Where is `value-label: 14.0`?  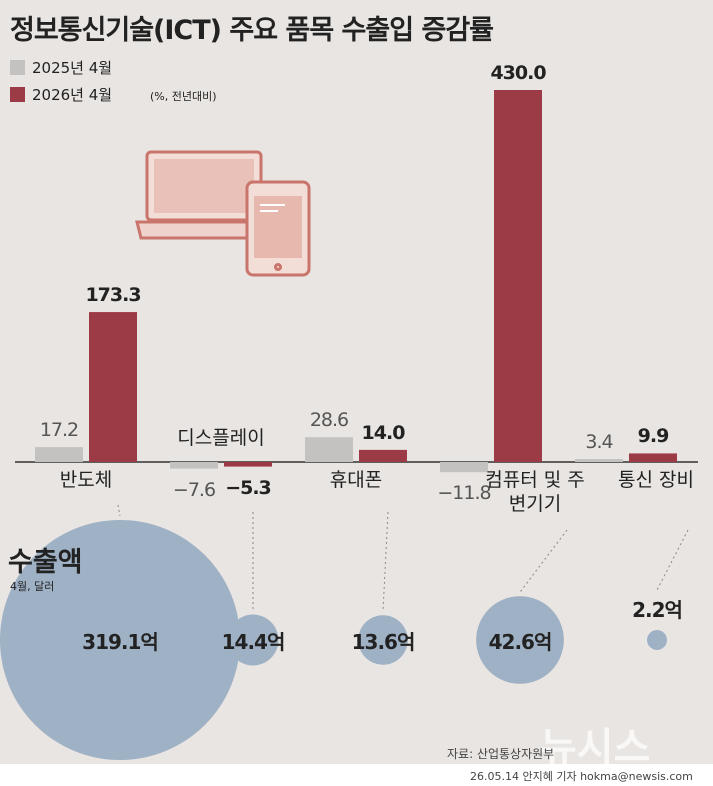
value-label: 14.0 is located at coordinates (383, 432).